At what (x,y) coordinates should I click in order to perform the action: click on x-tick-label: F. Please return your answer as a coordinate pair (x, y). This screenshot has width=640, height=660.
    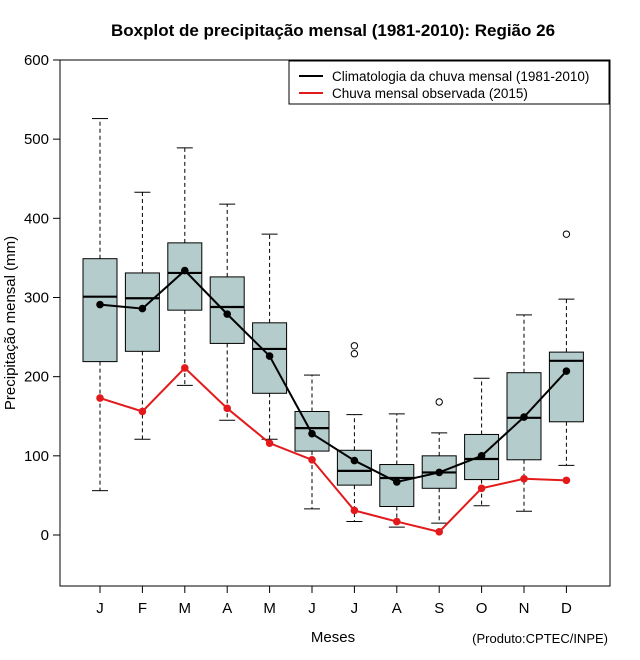
    Looking at the image, I should click on (142, 608).